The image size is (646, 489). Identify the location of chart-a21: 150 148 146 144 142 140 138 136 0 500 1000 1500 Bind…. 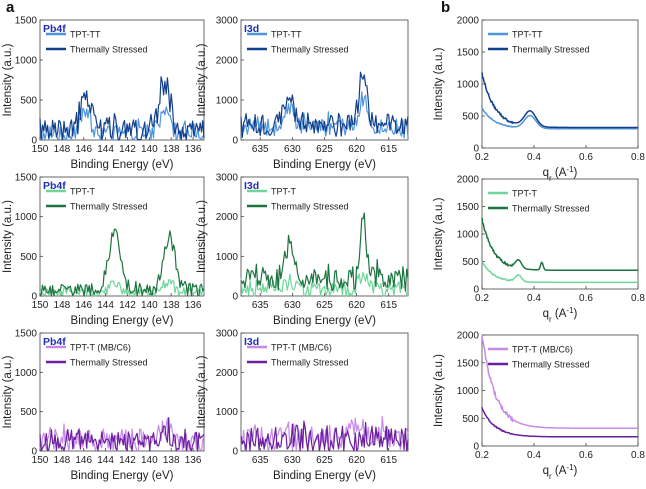
(103, 250).